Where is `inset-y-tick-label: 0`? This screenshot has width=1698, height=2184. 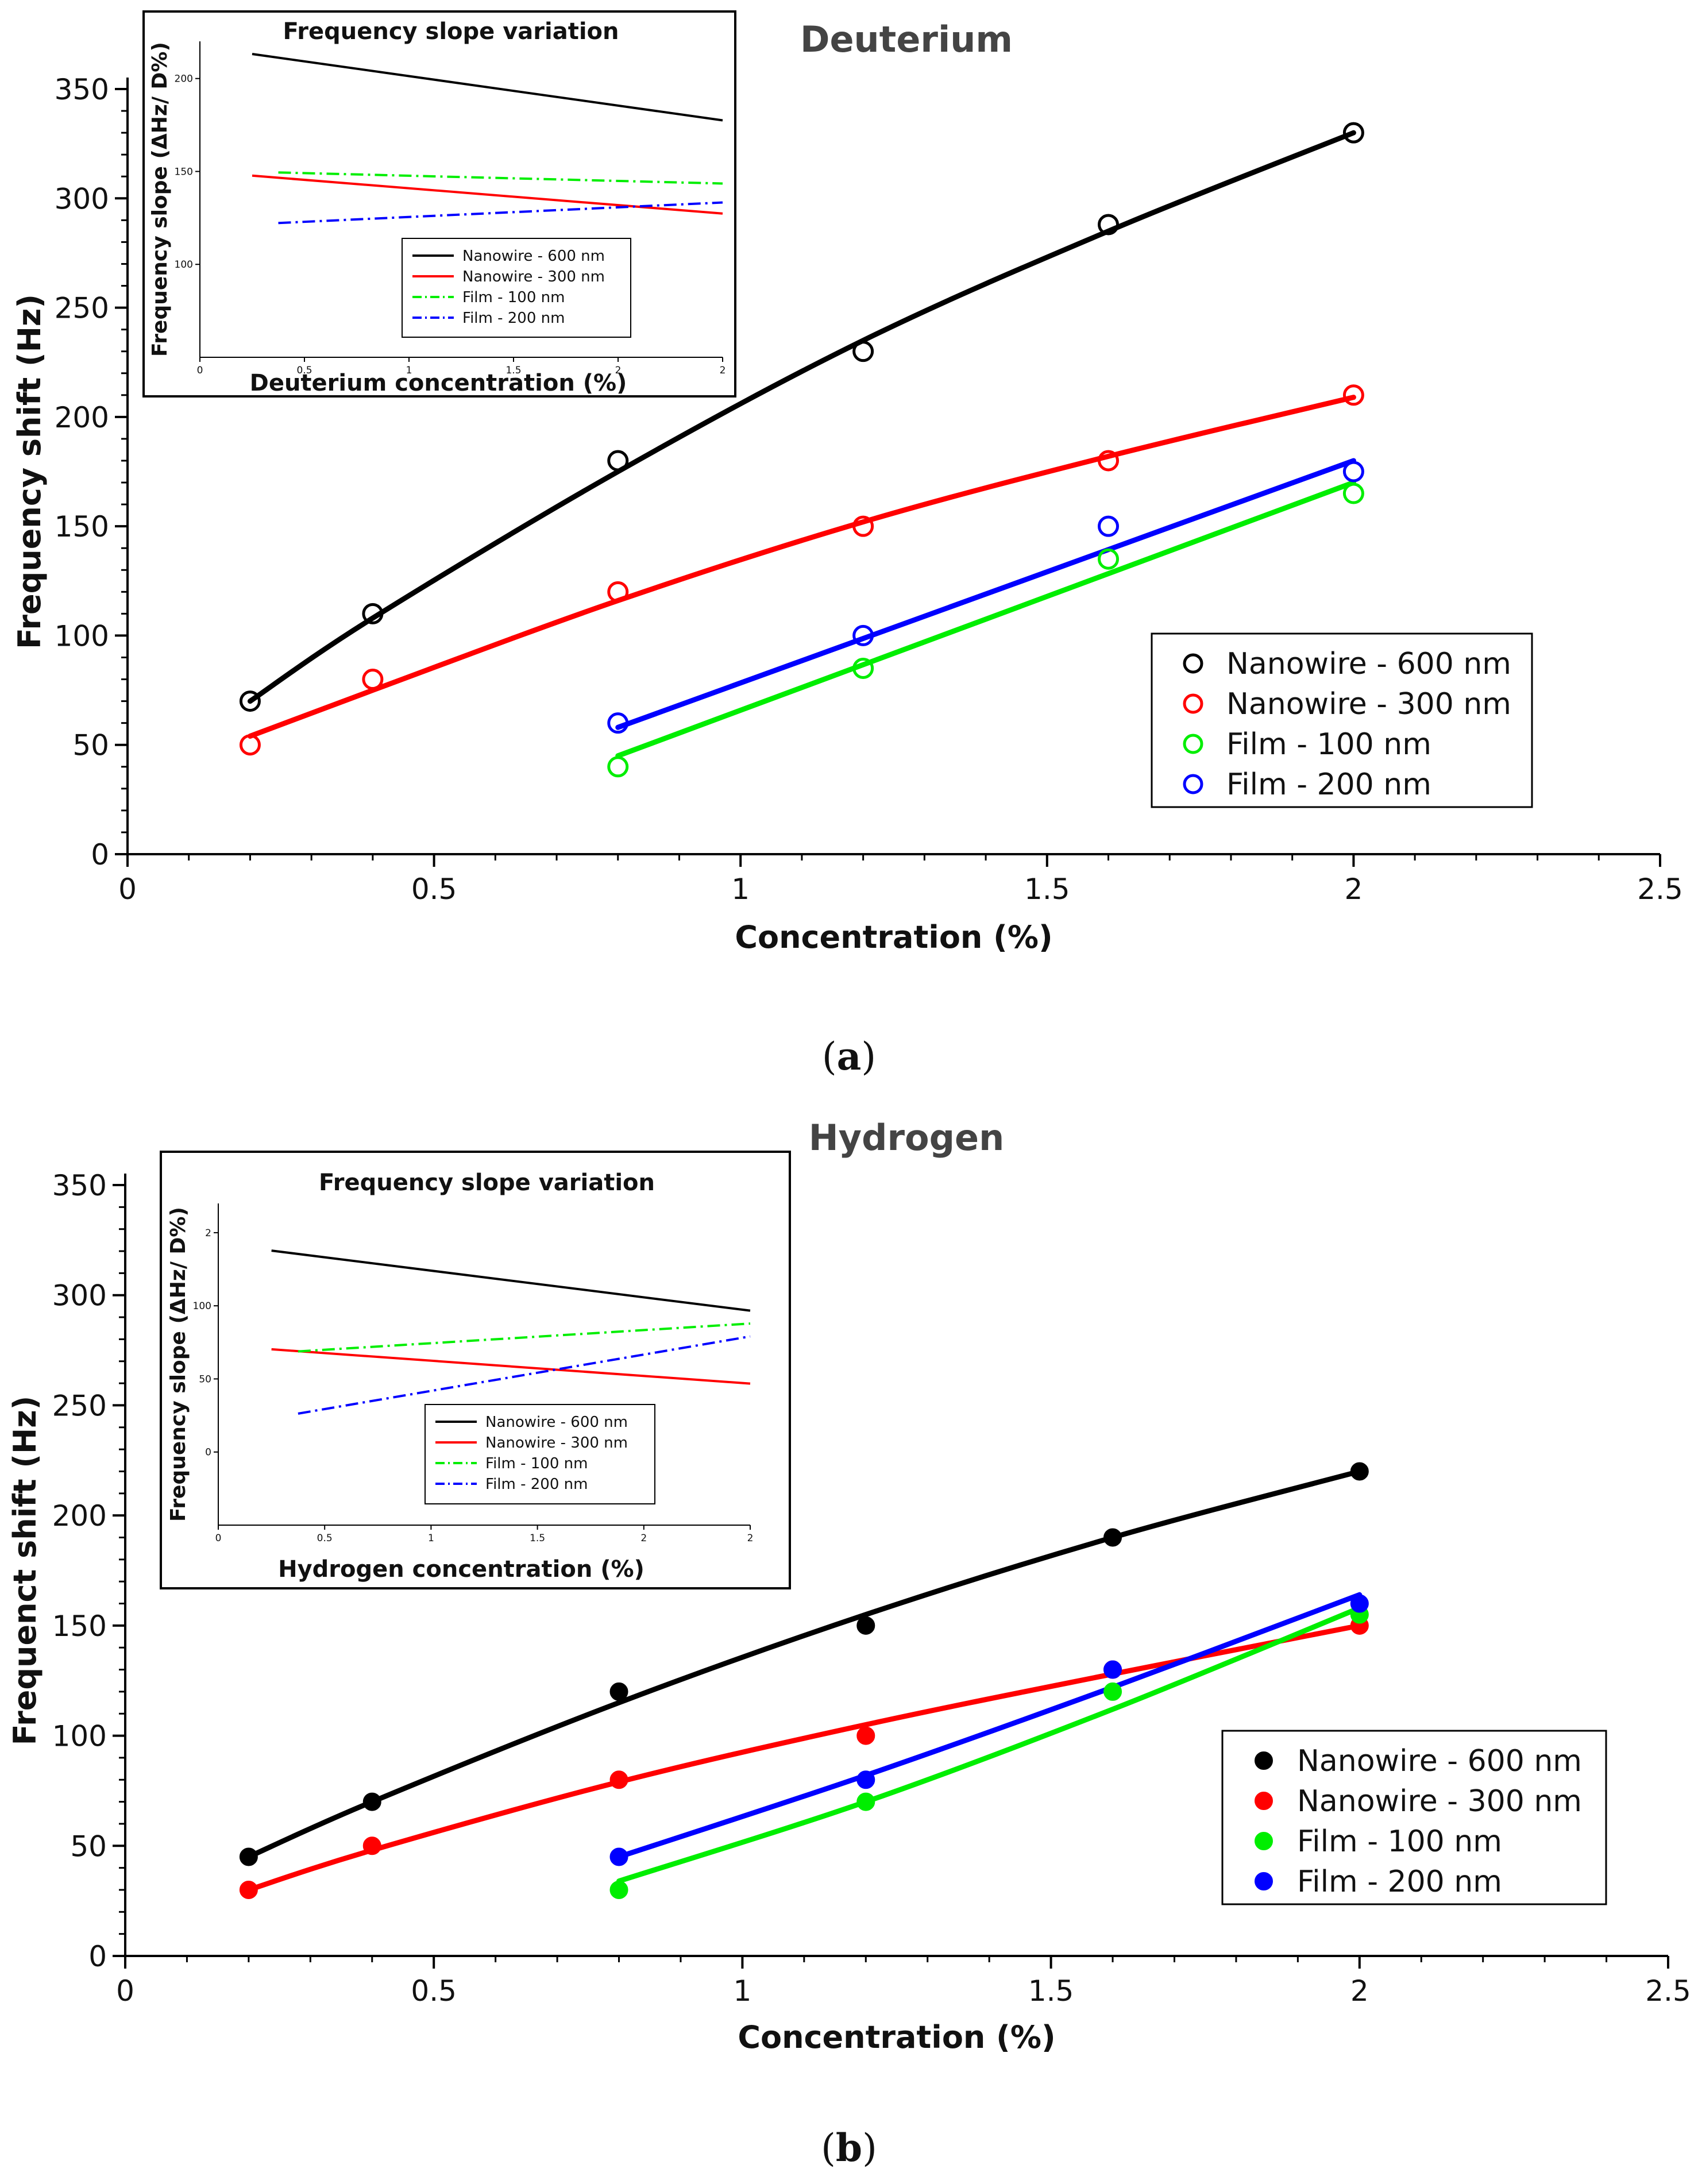
inset-y-tick-label: 0 is located at coordinates (208, 1452).